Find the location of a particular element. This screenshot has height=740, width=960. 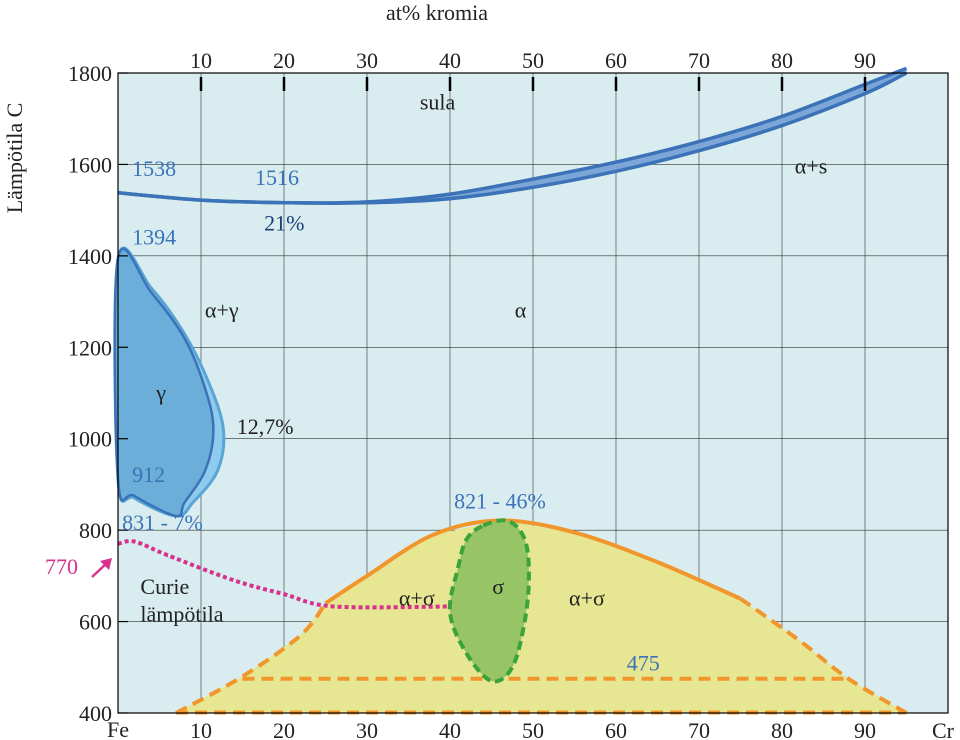

x-tick-label-top: 80 is located at coordinates (782, 60).